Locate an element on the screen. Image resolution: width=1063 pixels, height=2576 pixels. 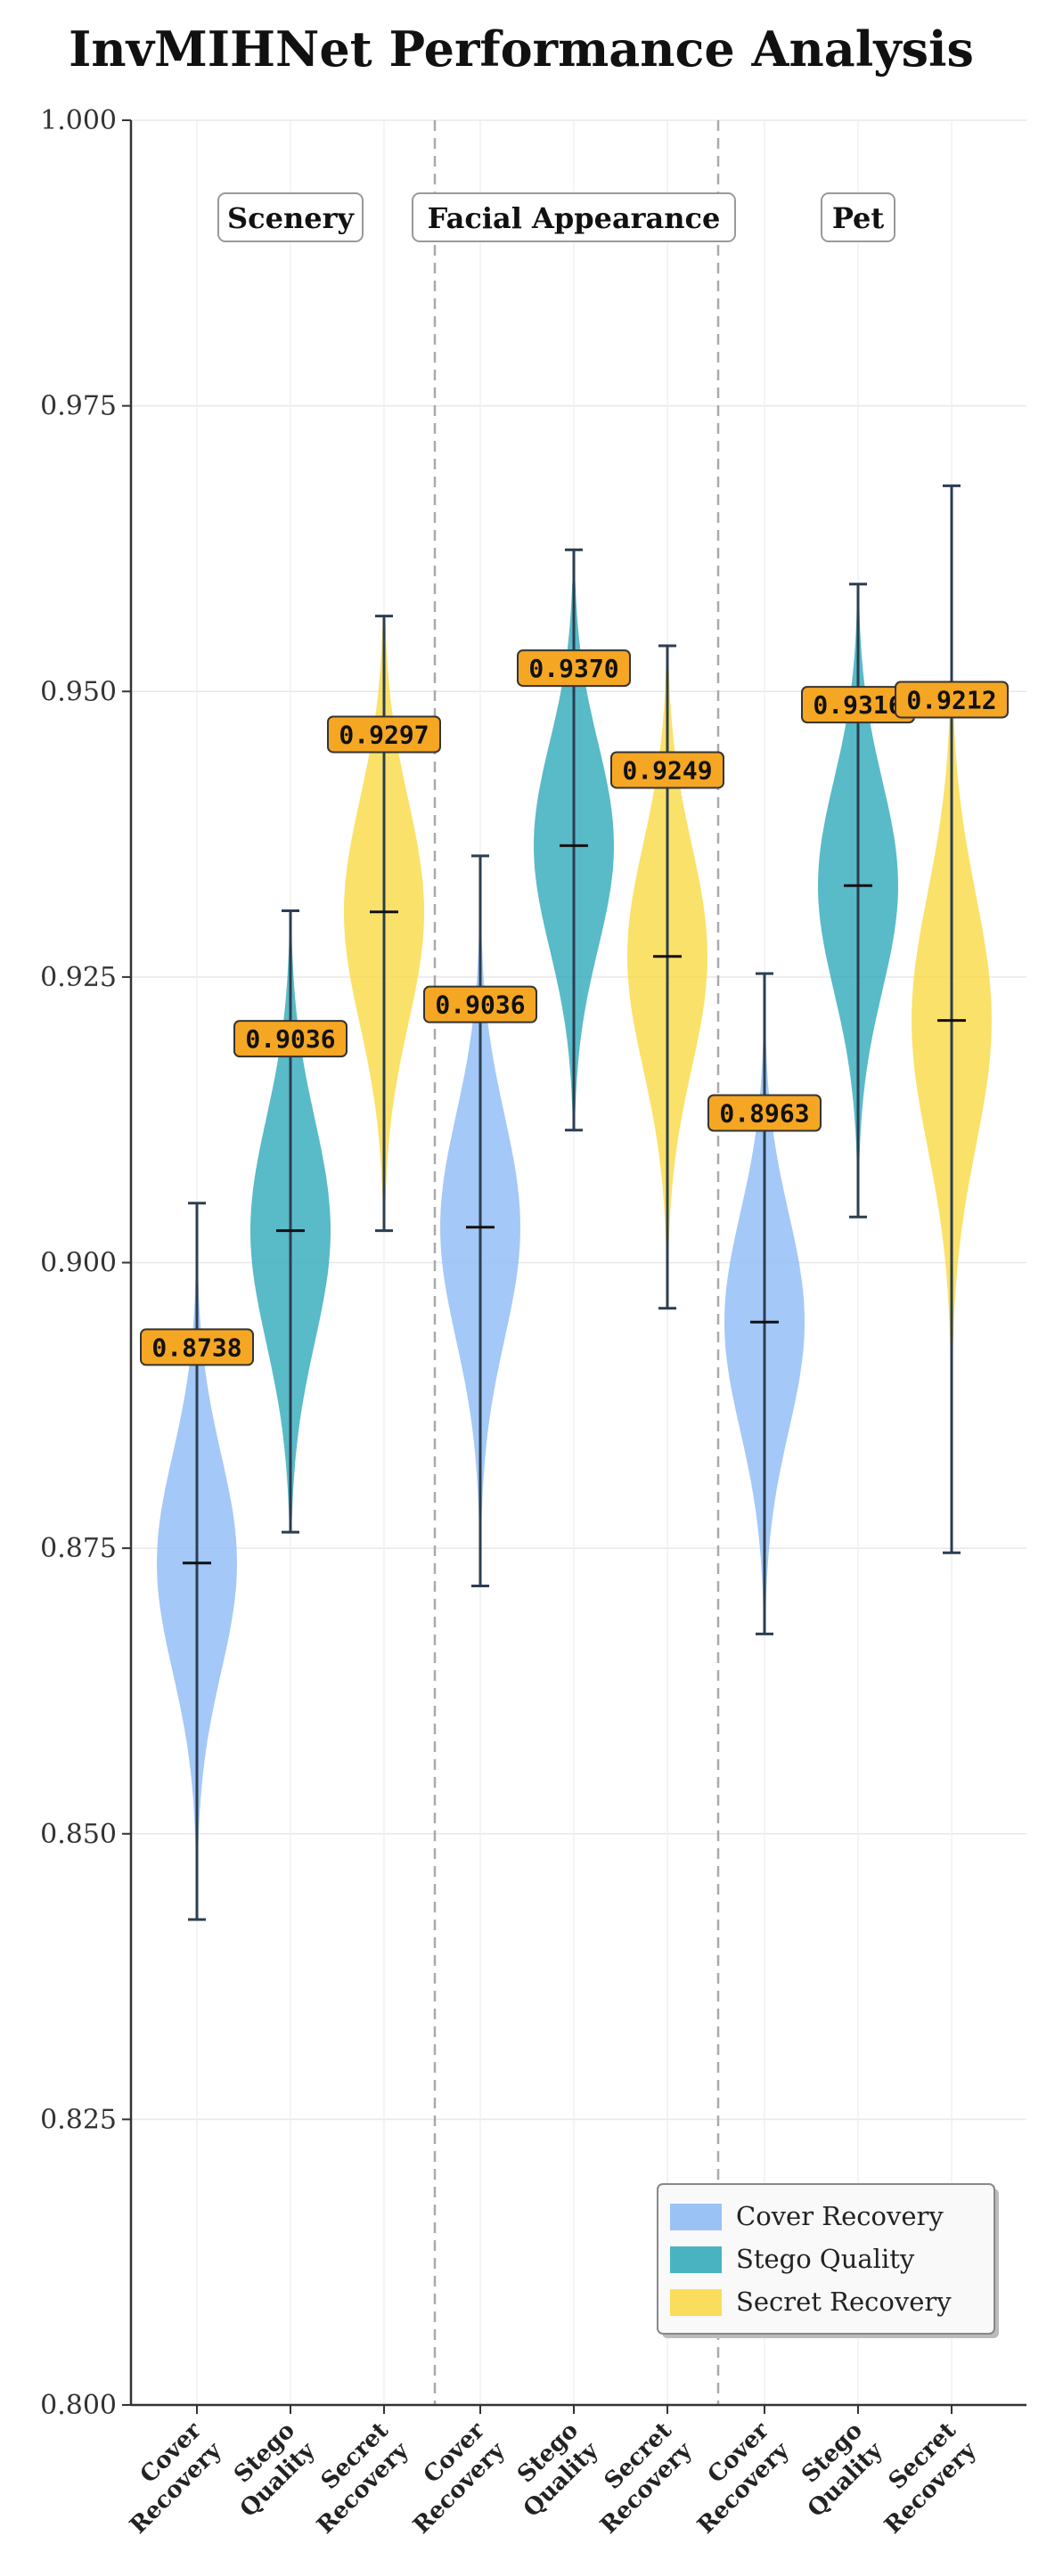
median-annotation-label: 0.9212 is located at coordinates (951, 700).